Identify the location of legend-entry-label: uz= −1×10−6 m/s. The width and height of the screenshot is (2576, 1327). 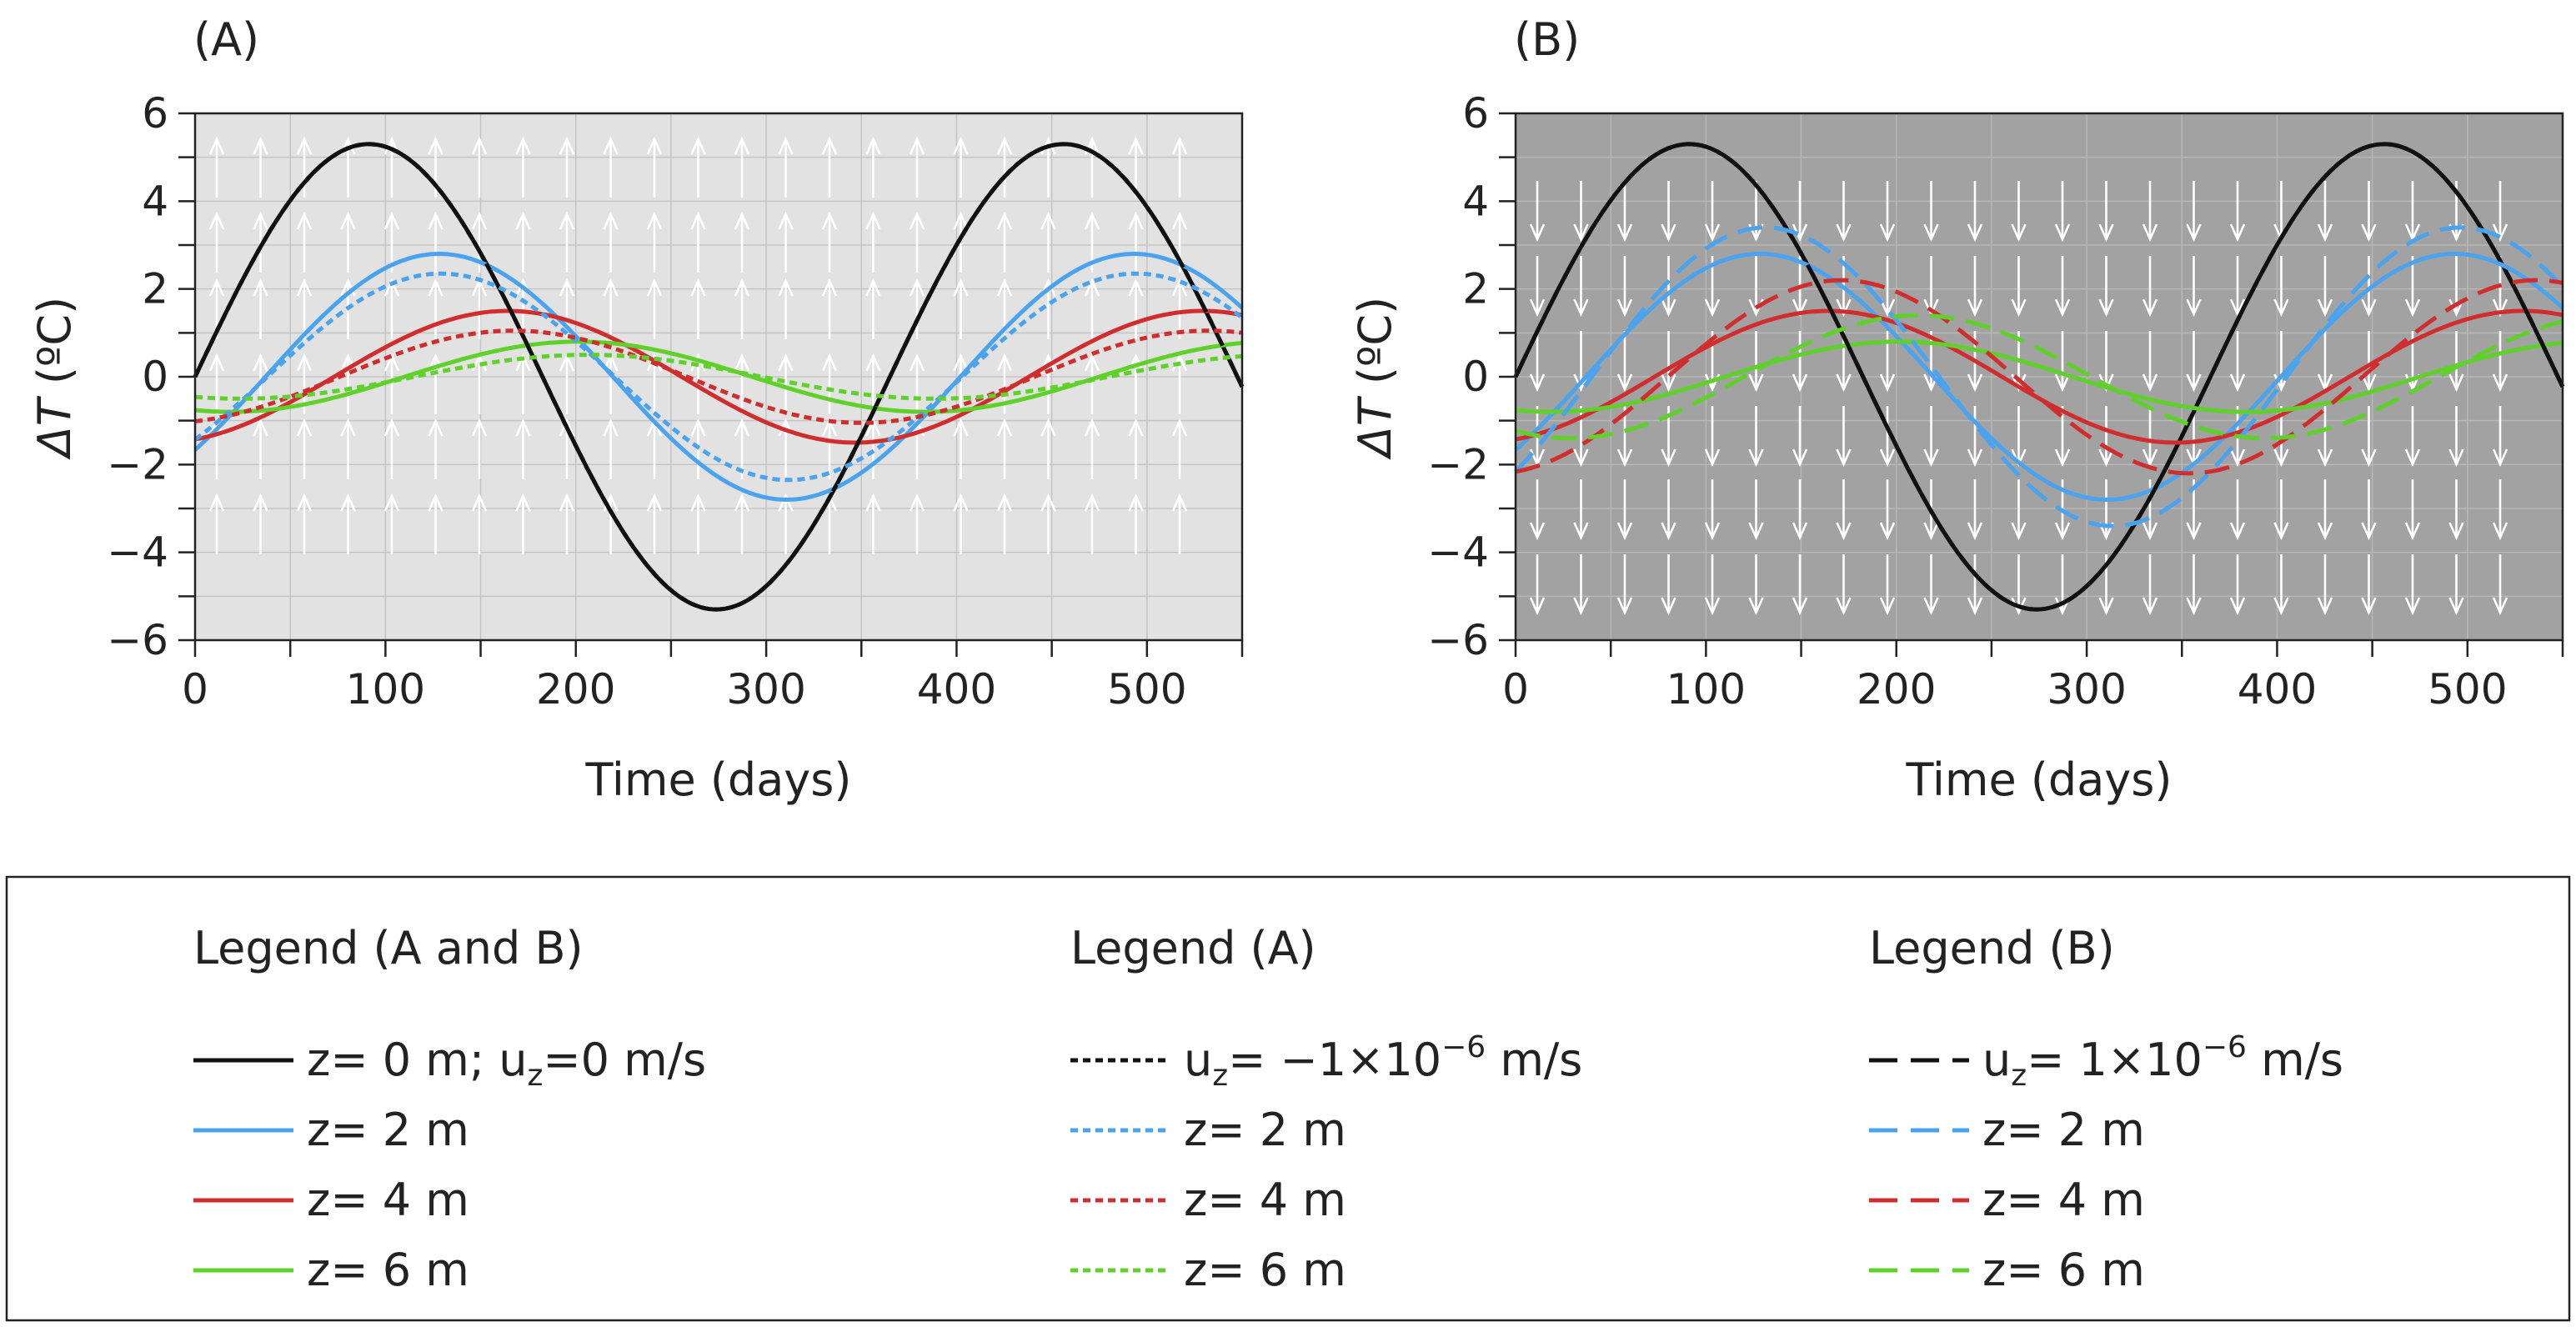
(1383, 1061).